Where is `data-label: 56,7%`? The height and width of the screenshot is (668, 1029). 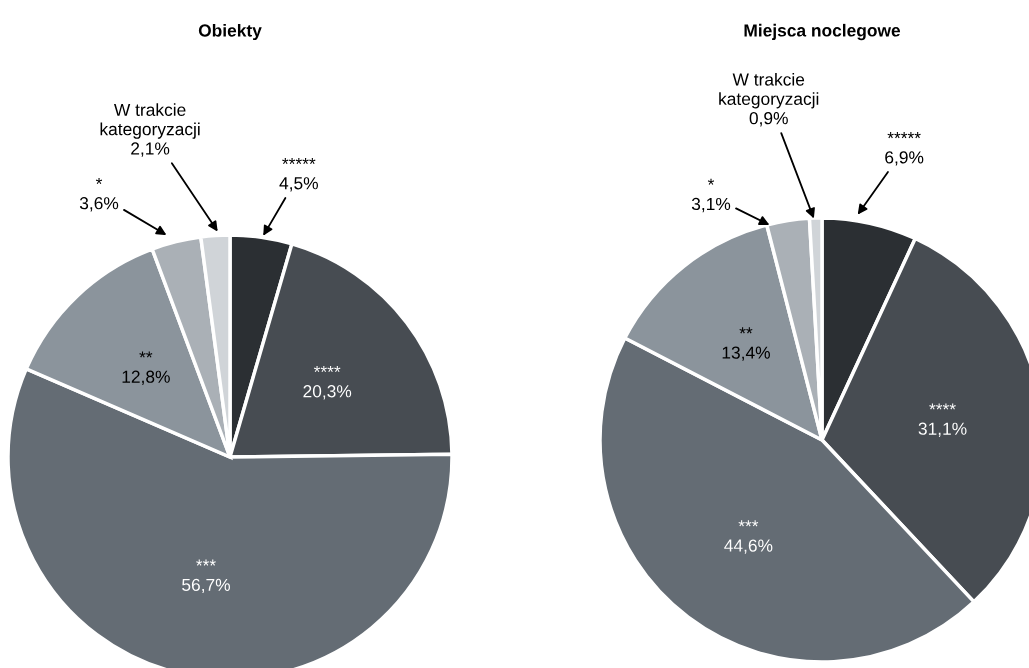 data-label: 56,7% is located at coordinates (206, 586).